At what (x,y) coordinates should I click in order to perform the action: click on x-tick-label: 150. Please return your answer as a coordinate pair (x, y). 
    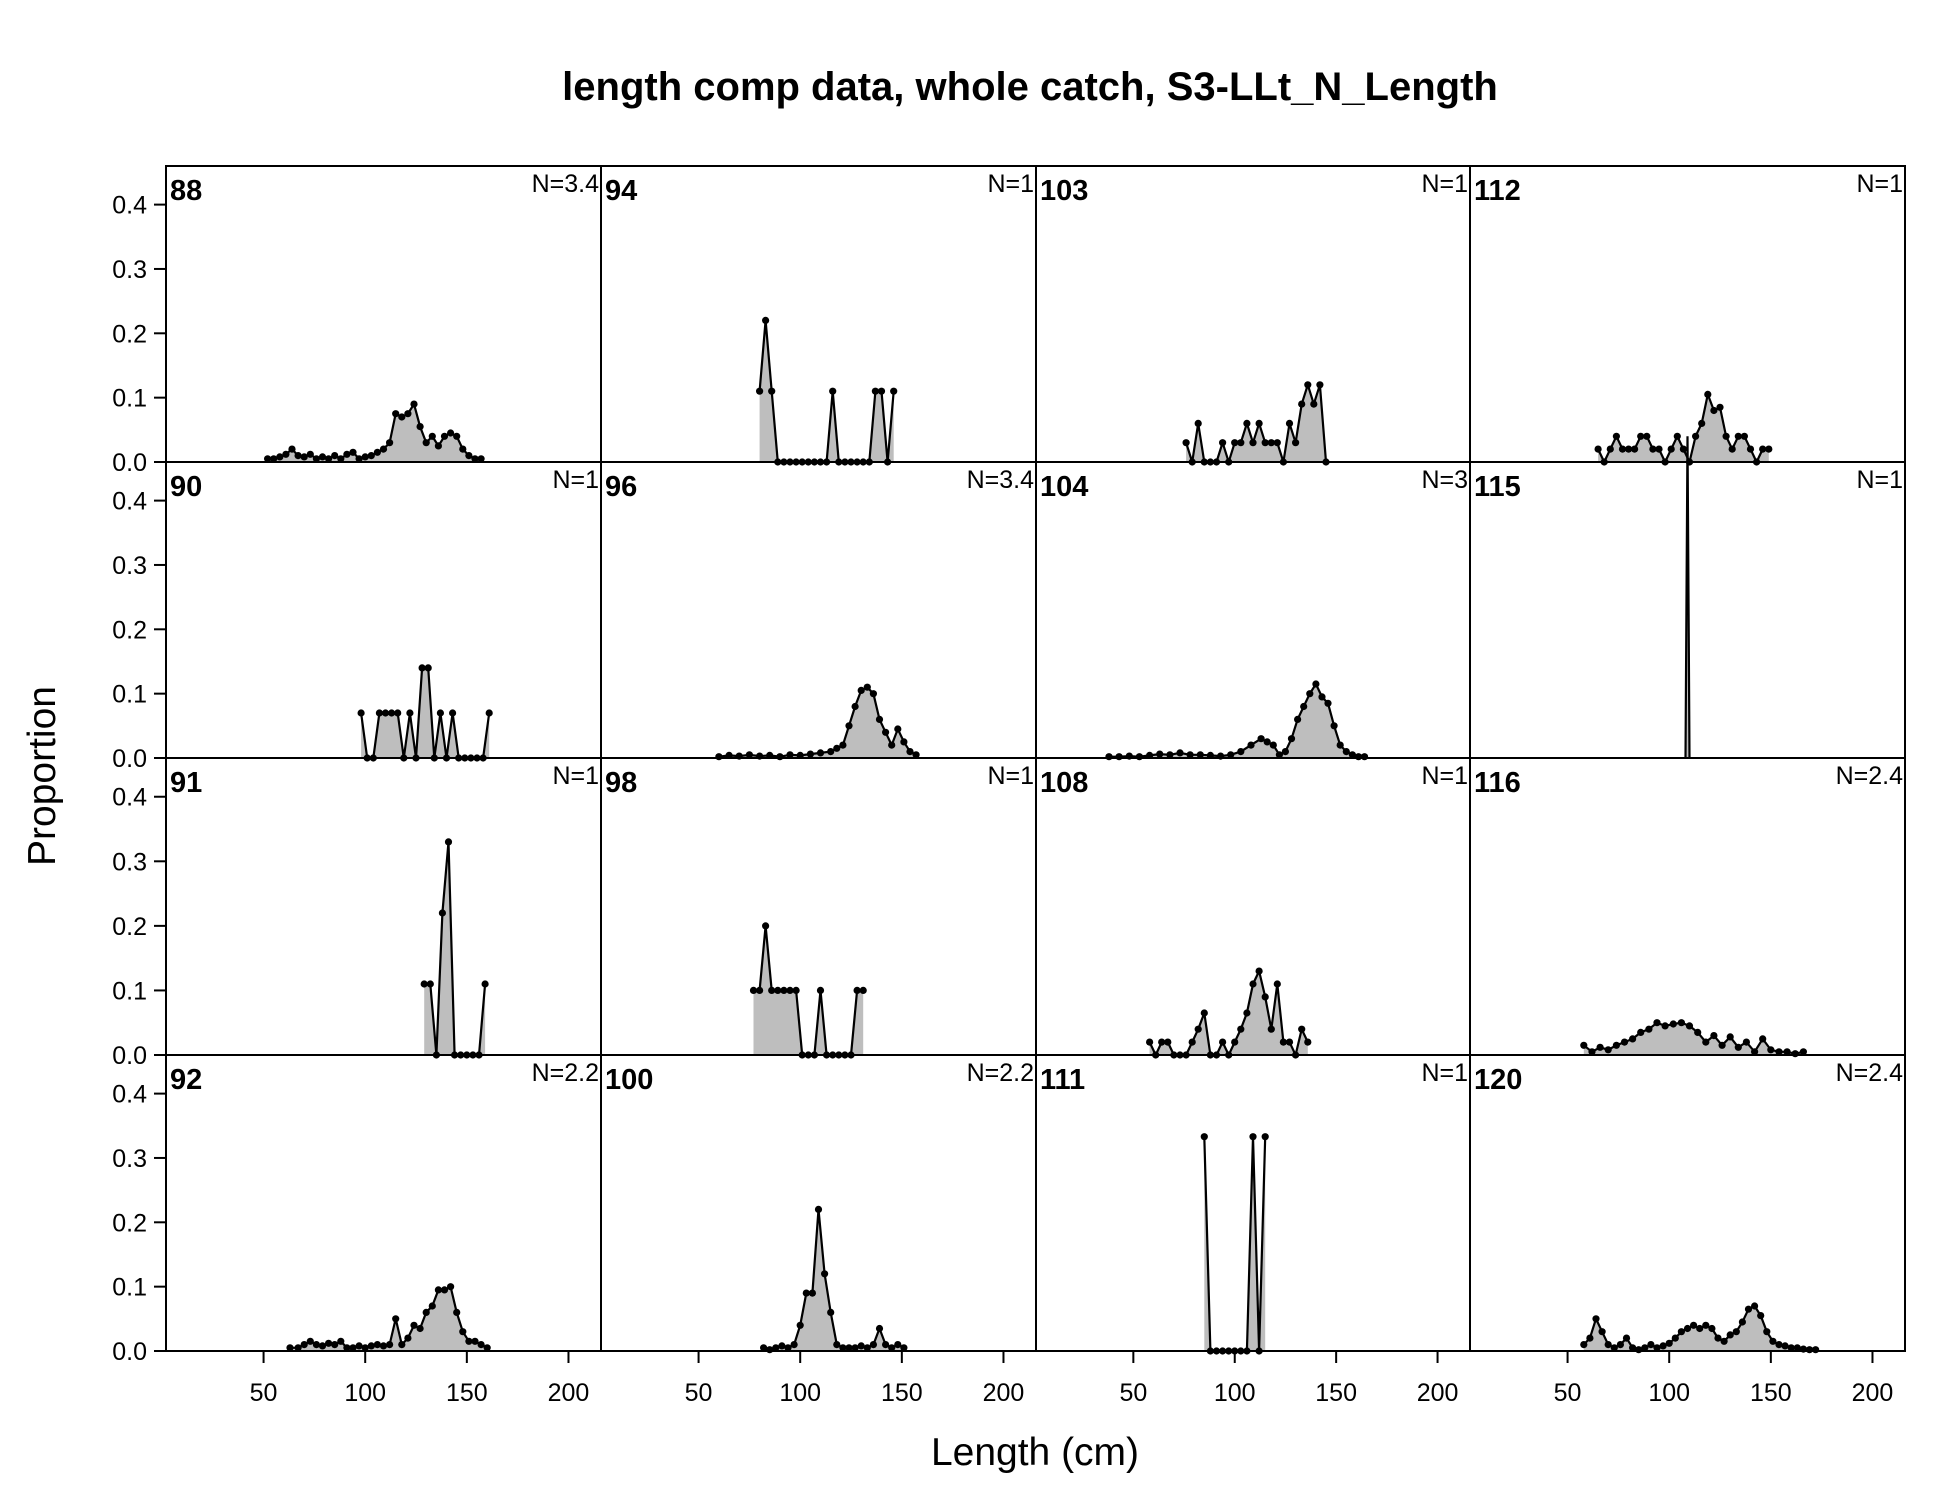
    Looking at the image, I should click on (1336, 1393).